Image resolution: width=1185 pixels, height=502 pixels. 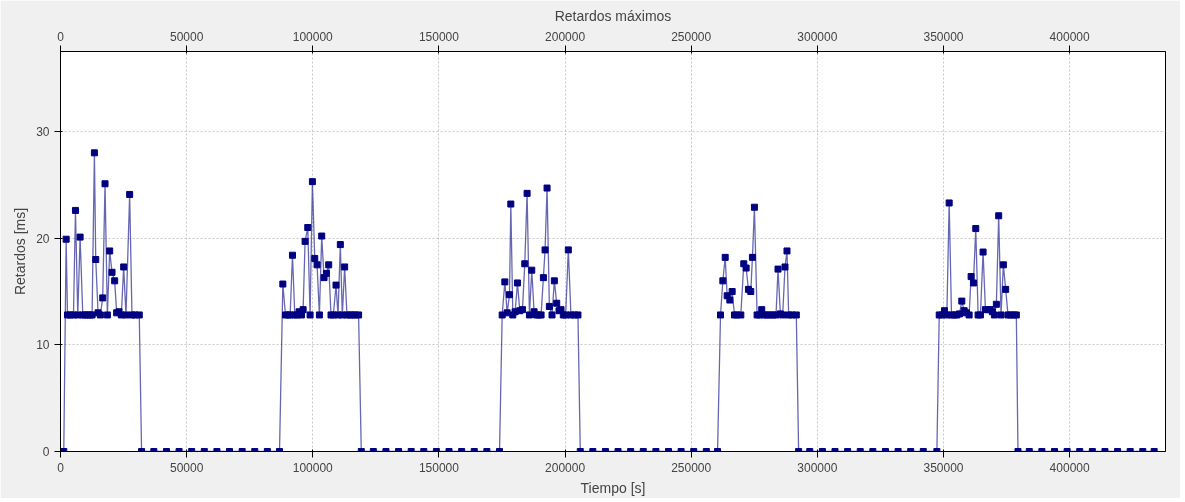 What do you see at coordinates (46, 452) in the screenshot?
I see `y-tick-label: 0` at bounding box center [46, 452].